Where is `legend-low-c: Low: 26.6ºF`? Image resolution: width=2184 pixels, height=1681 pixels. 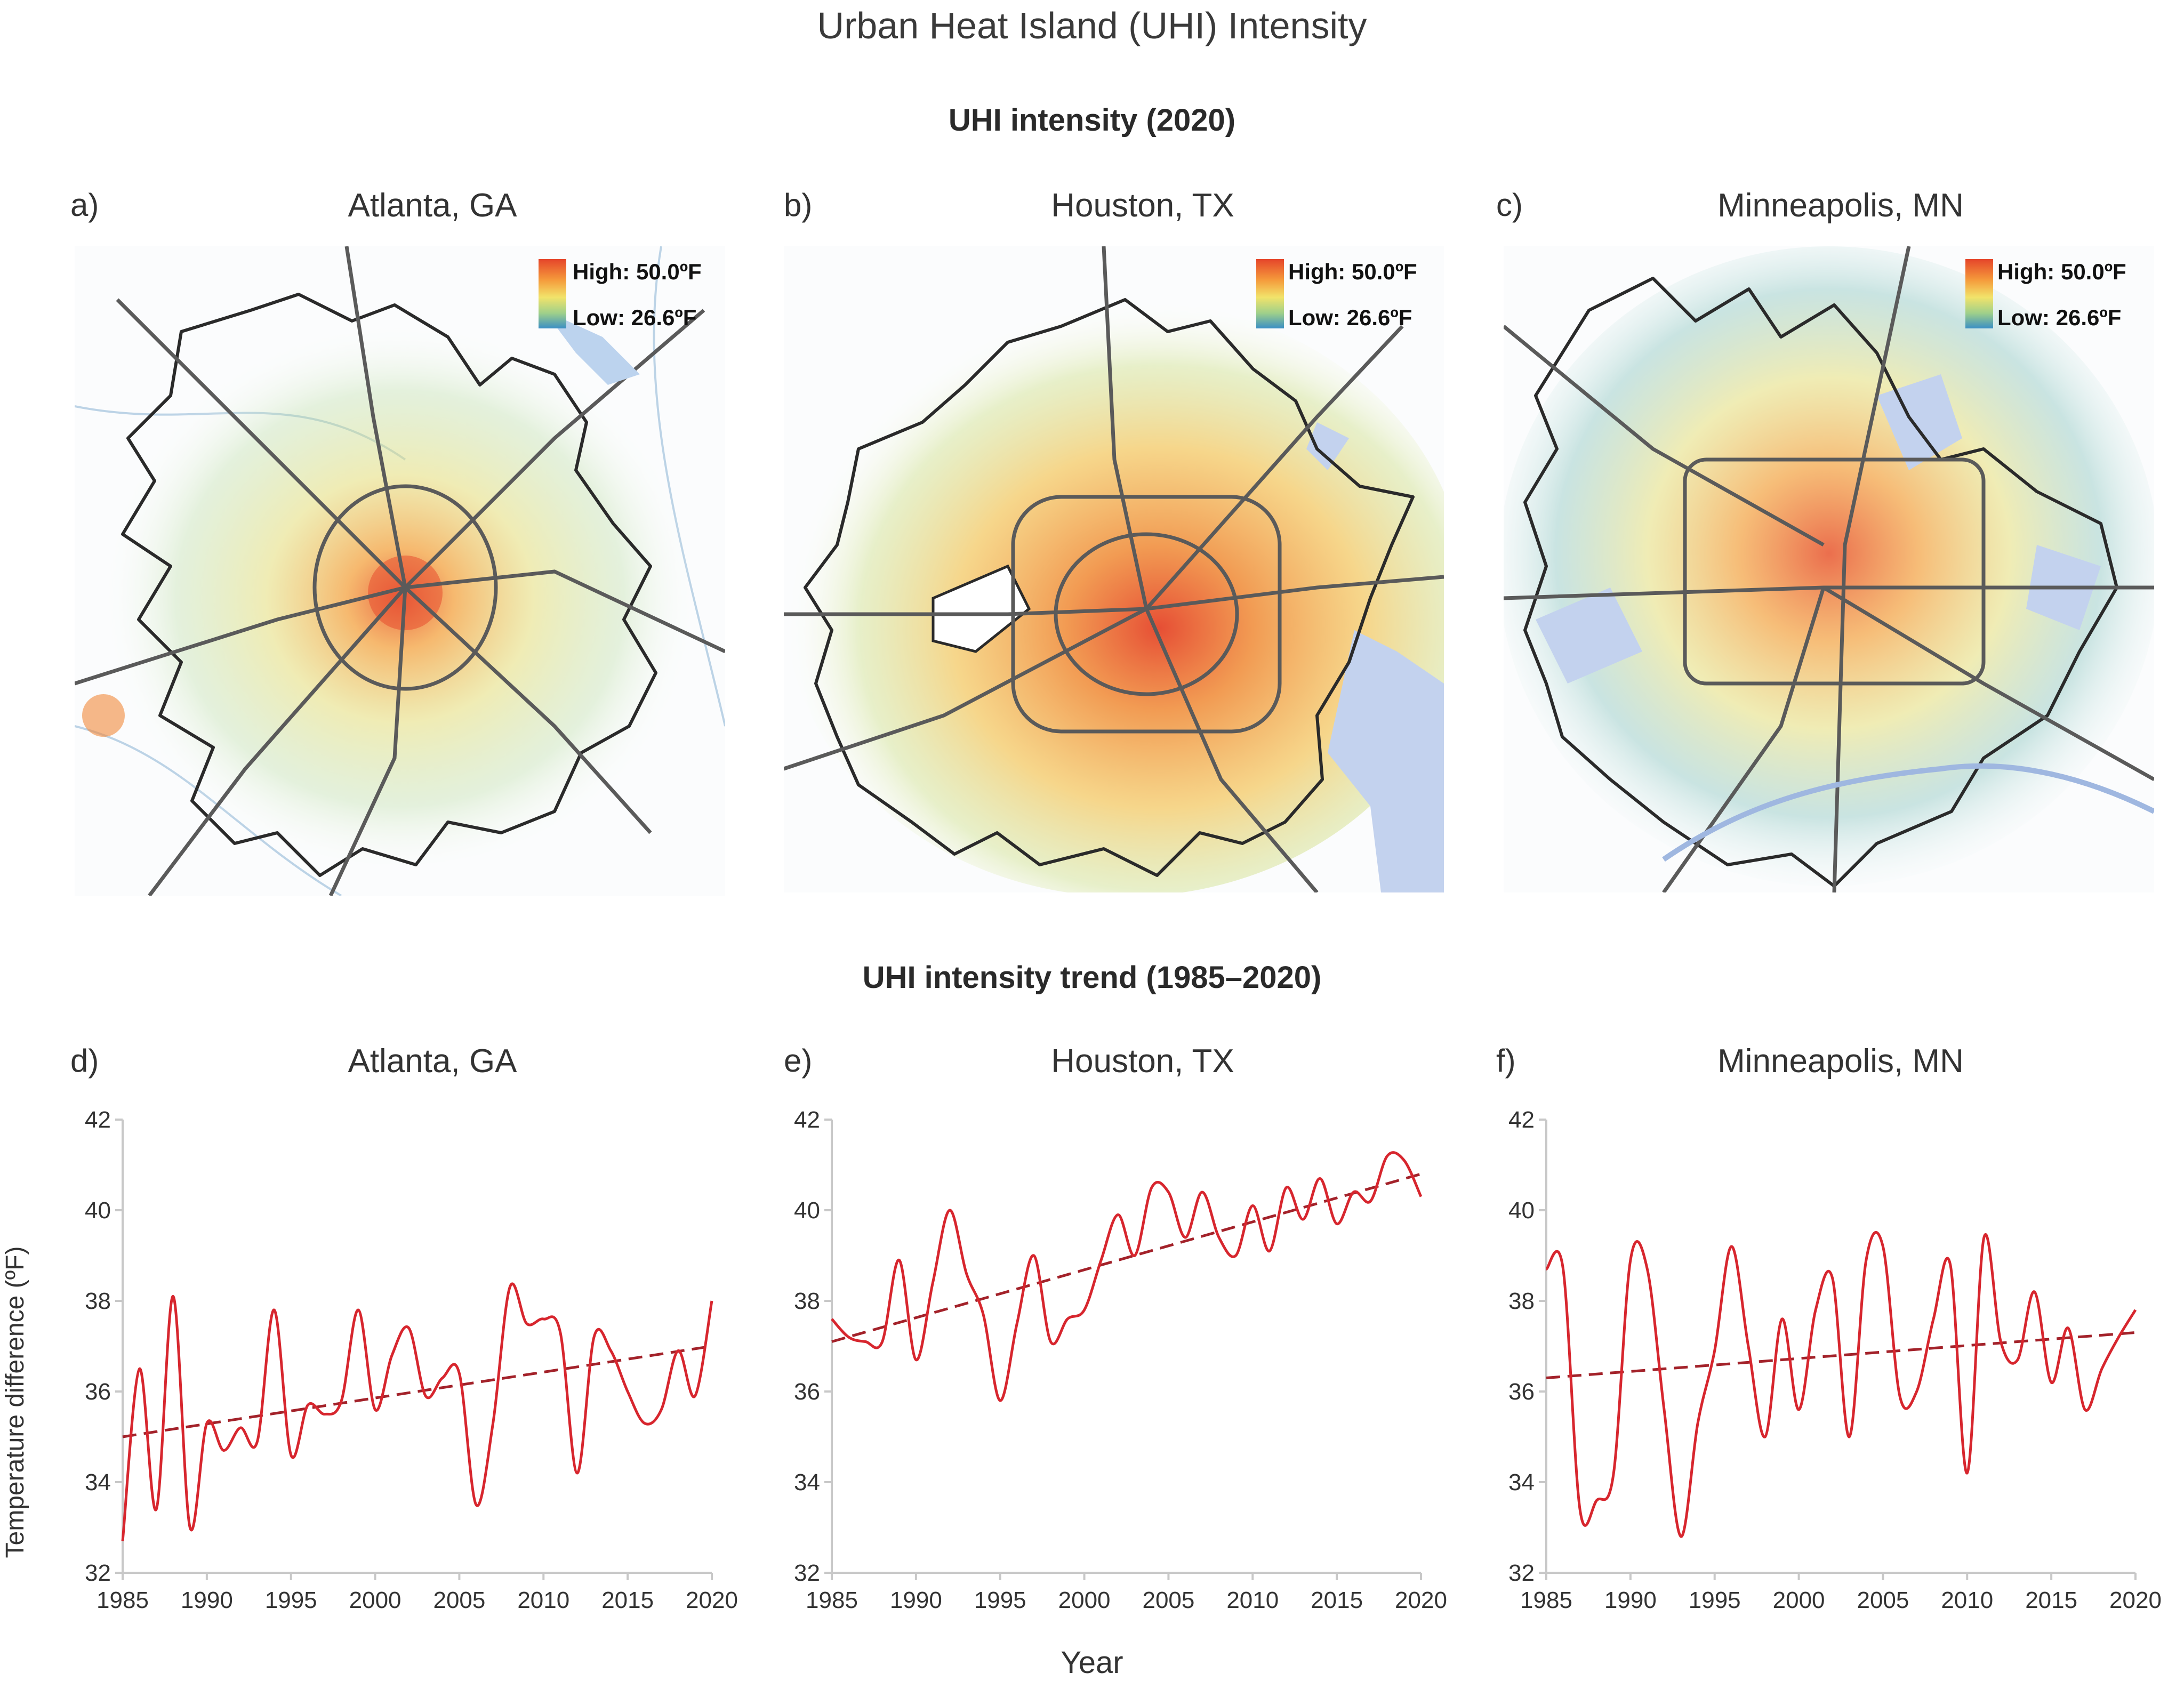
legend-low-c: Low: 26.6ºF is located at coordinates (2059, 318).